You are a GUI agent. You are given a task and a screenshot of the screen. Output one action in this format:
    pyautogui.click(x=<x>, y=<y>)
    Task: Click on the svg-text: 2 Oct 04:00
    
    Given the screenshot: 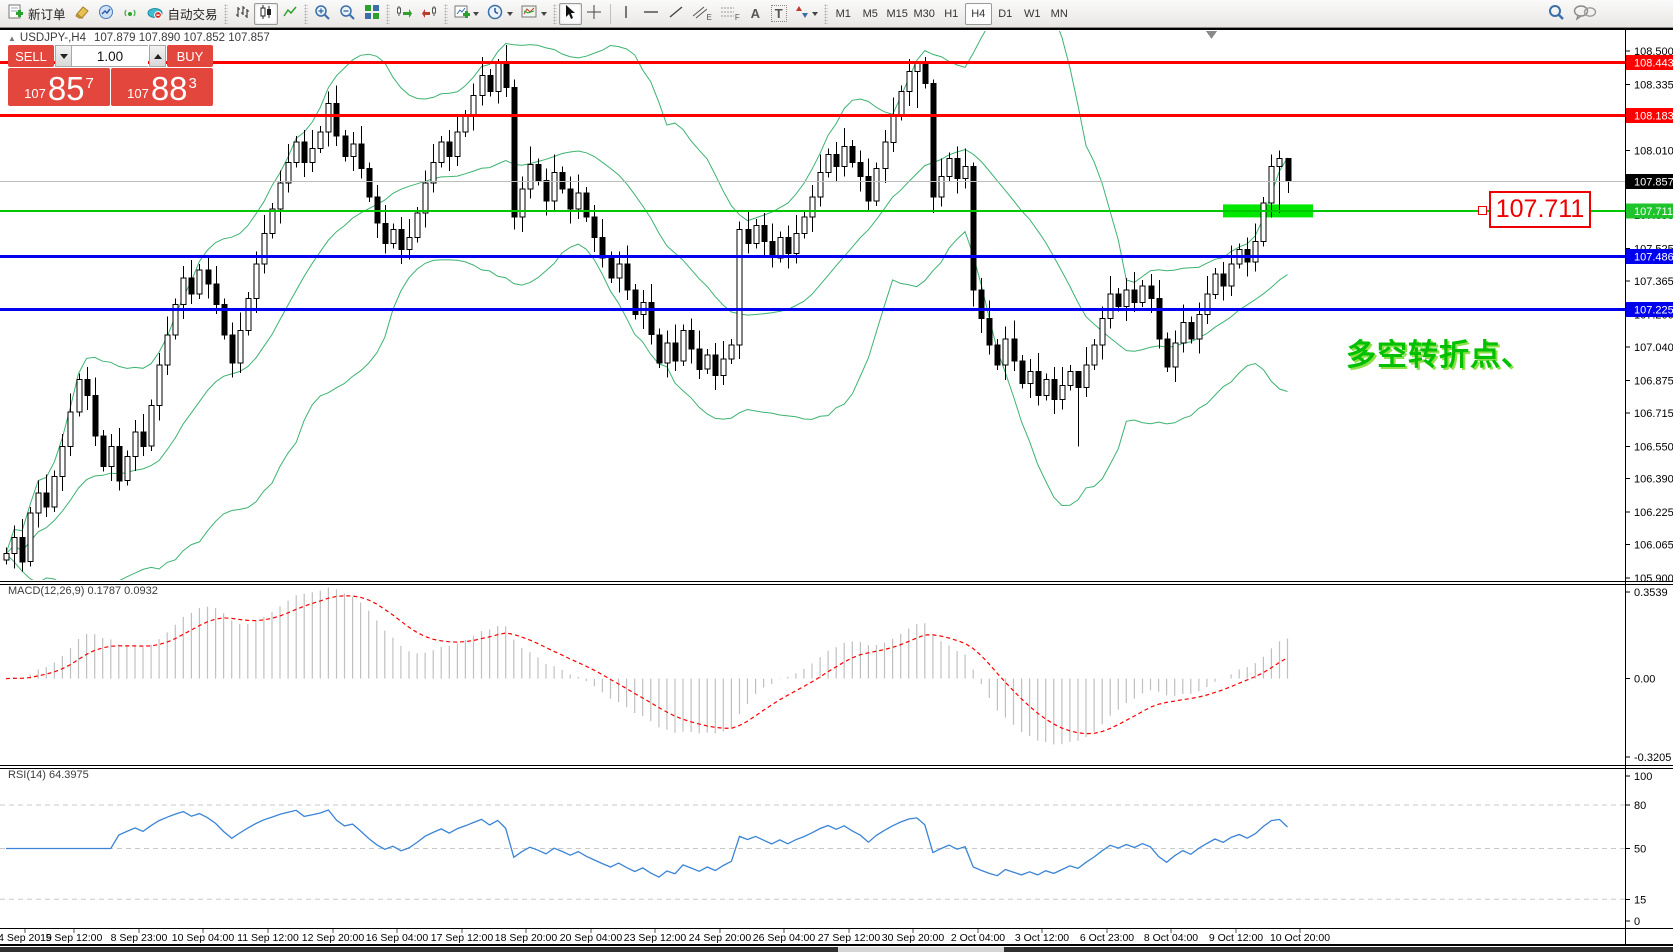 What is the action you would take?
    pyautogui.click(x=978, y=938)
    